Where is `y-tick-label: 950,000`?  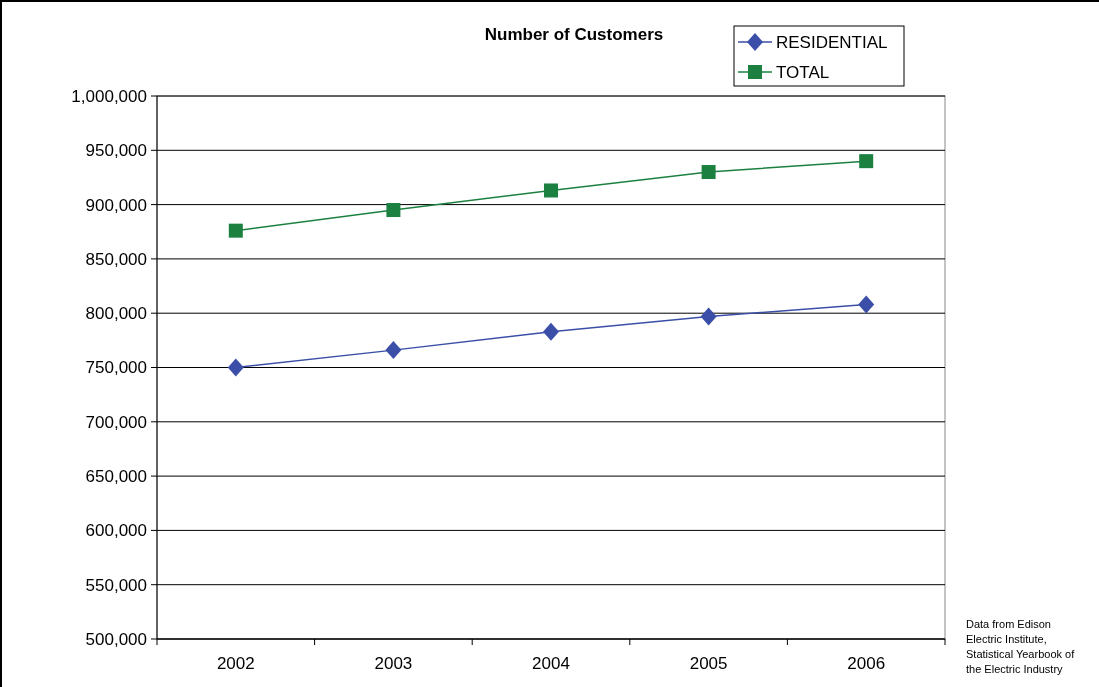
y-tick-label: 950,000 is located at coordinates (116, 151).